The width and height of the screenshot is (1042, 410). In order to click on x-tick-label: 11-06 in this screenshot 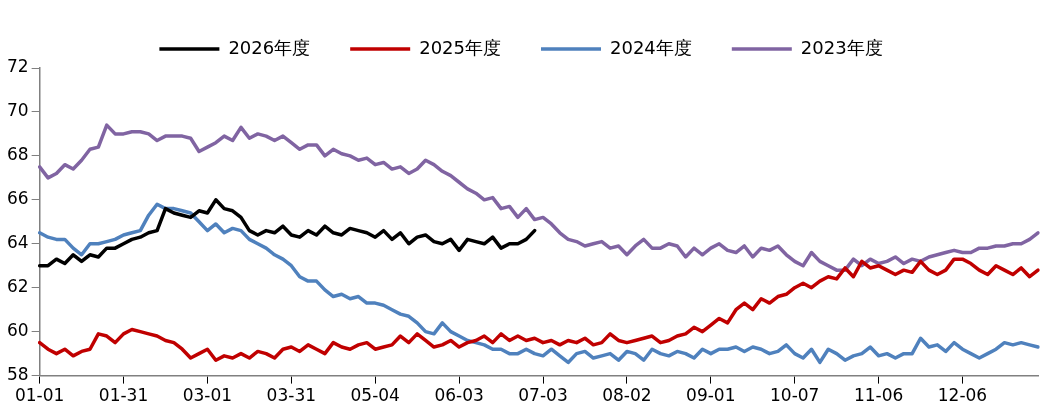, I will do `click(878, 395)`.